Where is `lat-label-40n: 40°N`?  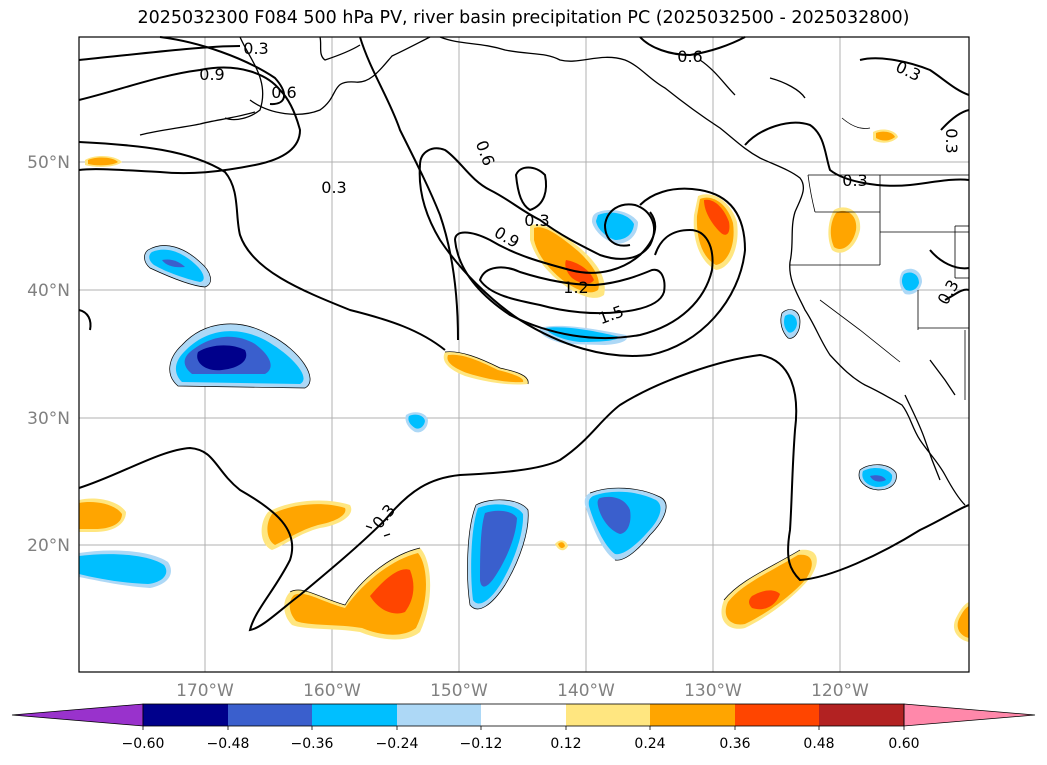
lat-label-40n: 40°N is located at coordinates (48, 291).